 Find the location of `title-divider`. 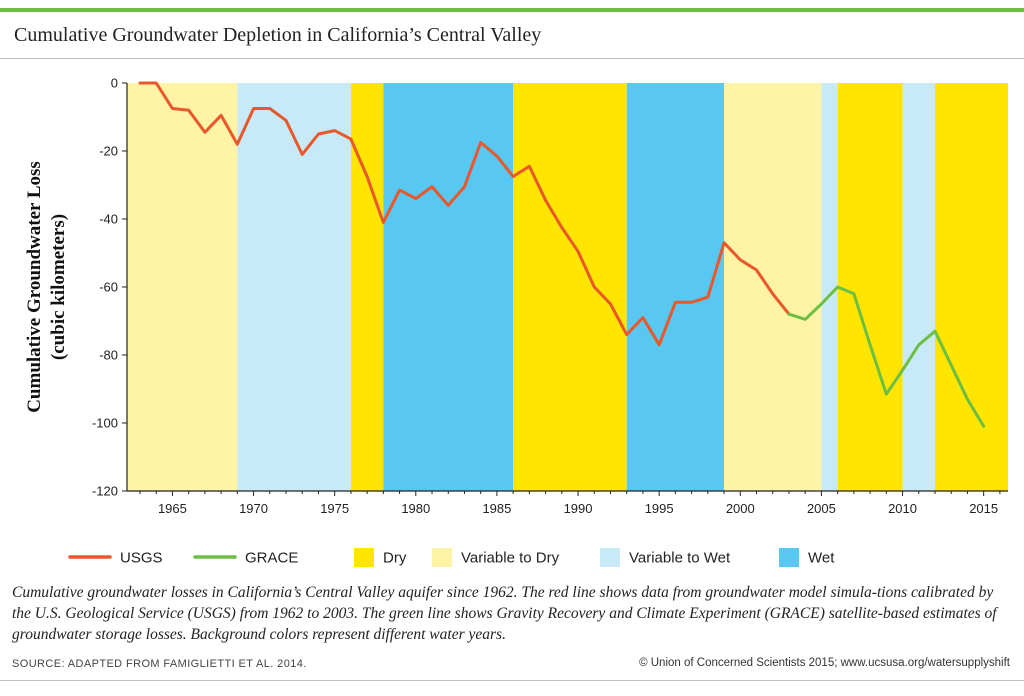

title-divider is located at coordinates (512, 58).